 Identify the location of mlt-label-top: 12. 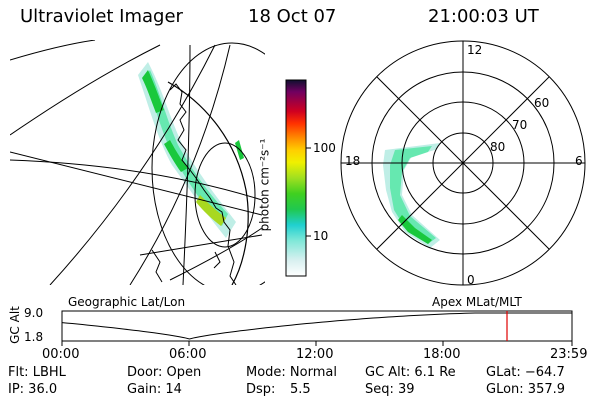
(475, 50).